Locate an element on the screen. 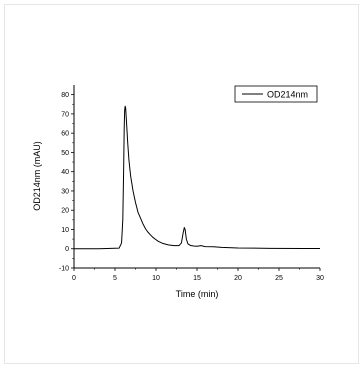 This screenshot has height=368, width=363. y-tick-label: 40 is located at coordinates (65, 172).